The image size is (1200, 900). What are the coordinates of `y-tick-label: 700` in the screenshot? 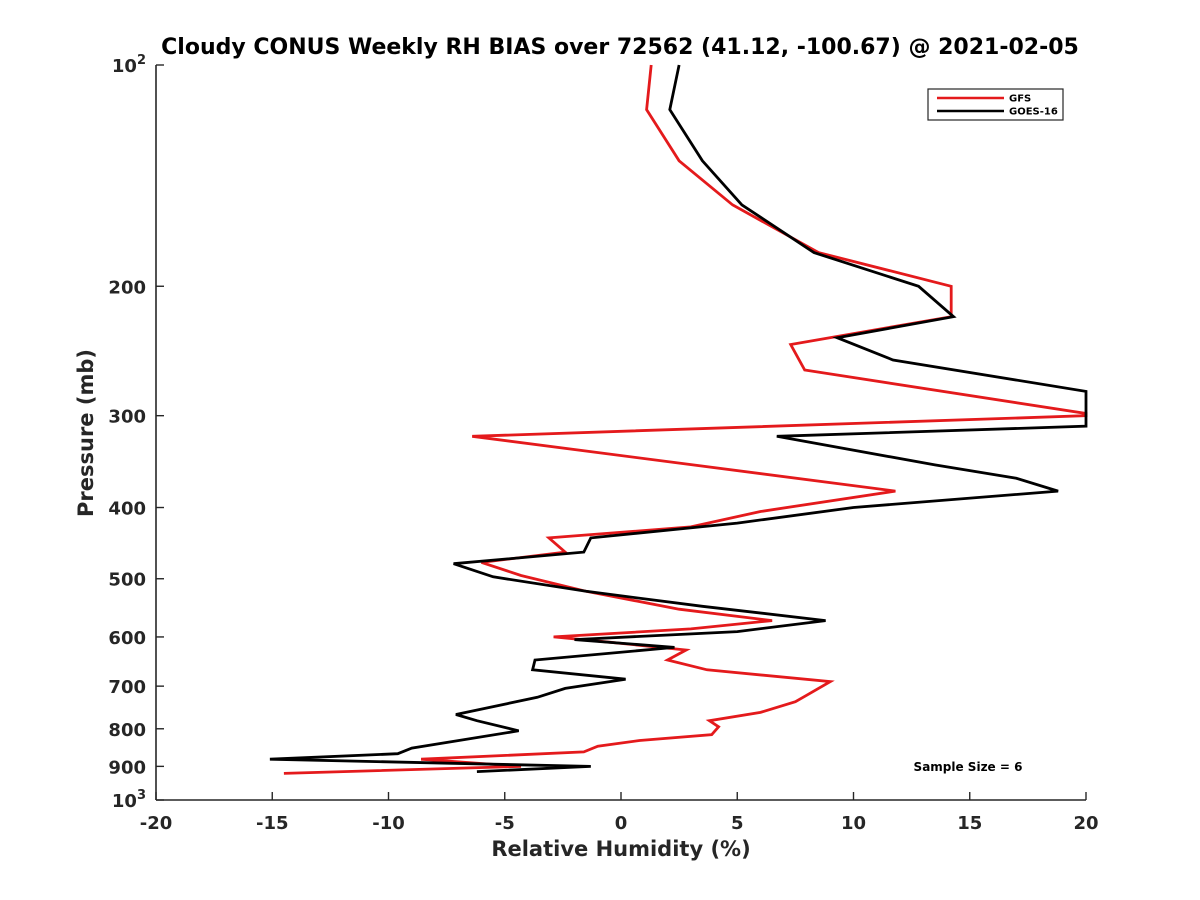 It's located at (127, 687).